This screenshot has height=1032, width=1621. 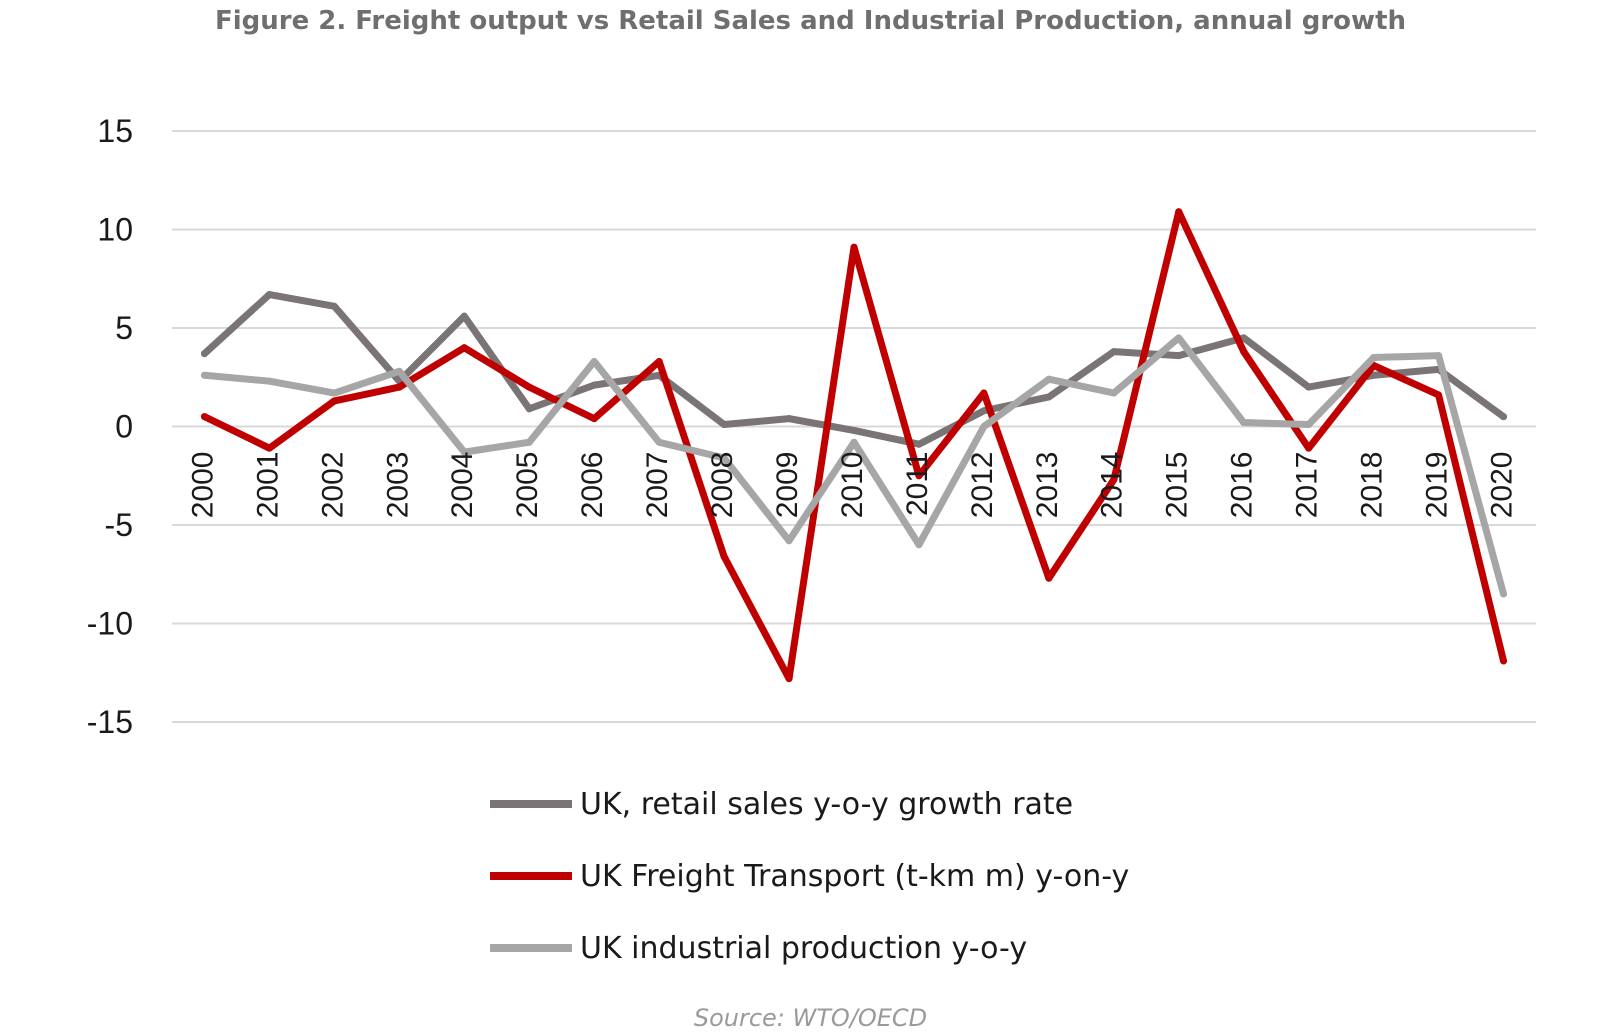 What do you see at coordinates (1047, 485) in the screenshot?
I see `x-category-label: 2013` at bounding box center [1047, 485].